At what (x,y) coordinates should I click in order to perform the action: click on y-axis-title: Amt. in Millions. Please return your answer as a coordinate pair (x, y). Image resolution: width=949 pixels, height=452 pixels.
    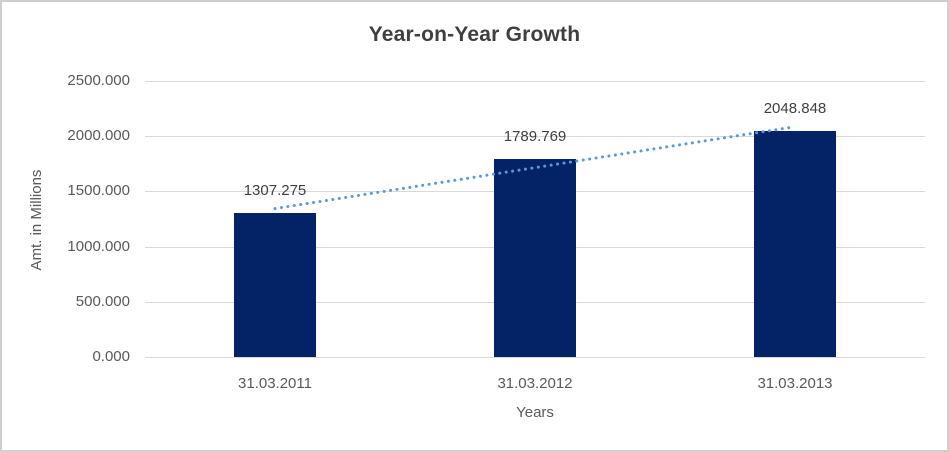
    Looking at the image, I should click on (36, 220).